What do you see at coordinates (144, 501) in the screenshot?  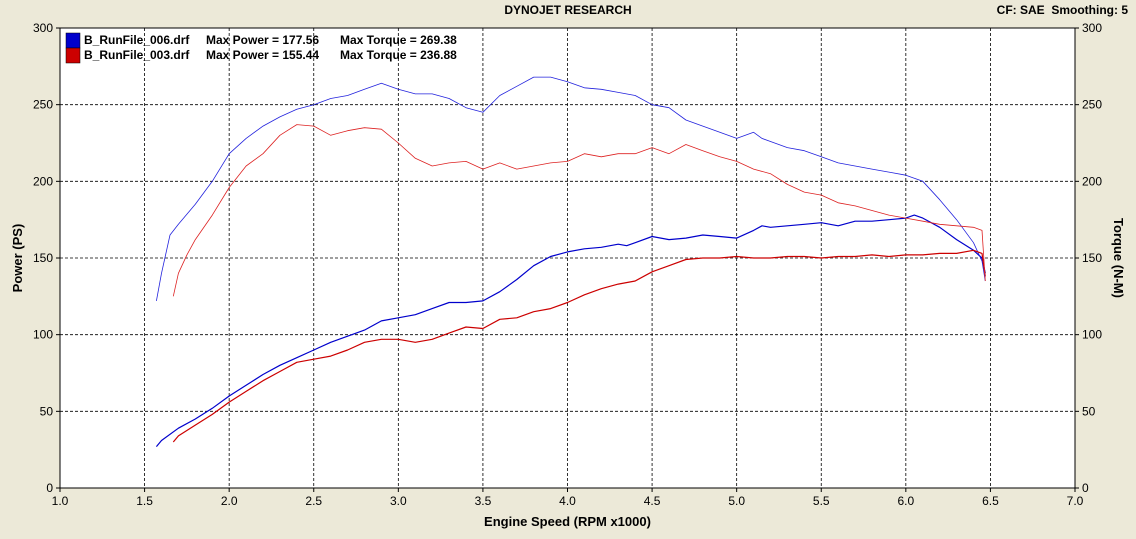 I see `x-tick-label: 1.5` at bounding box center [144, 501].